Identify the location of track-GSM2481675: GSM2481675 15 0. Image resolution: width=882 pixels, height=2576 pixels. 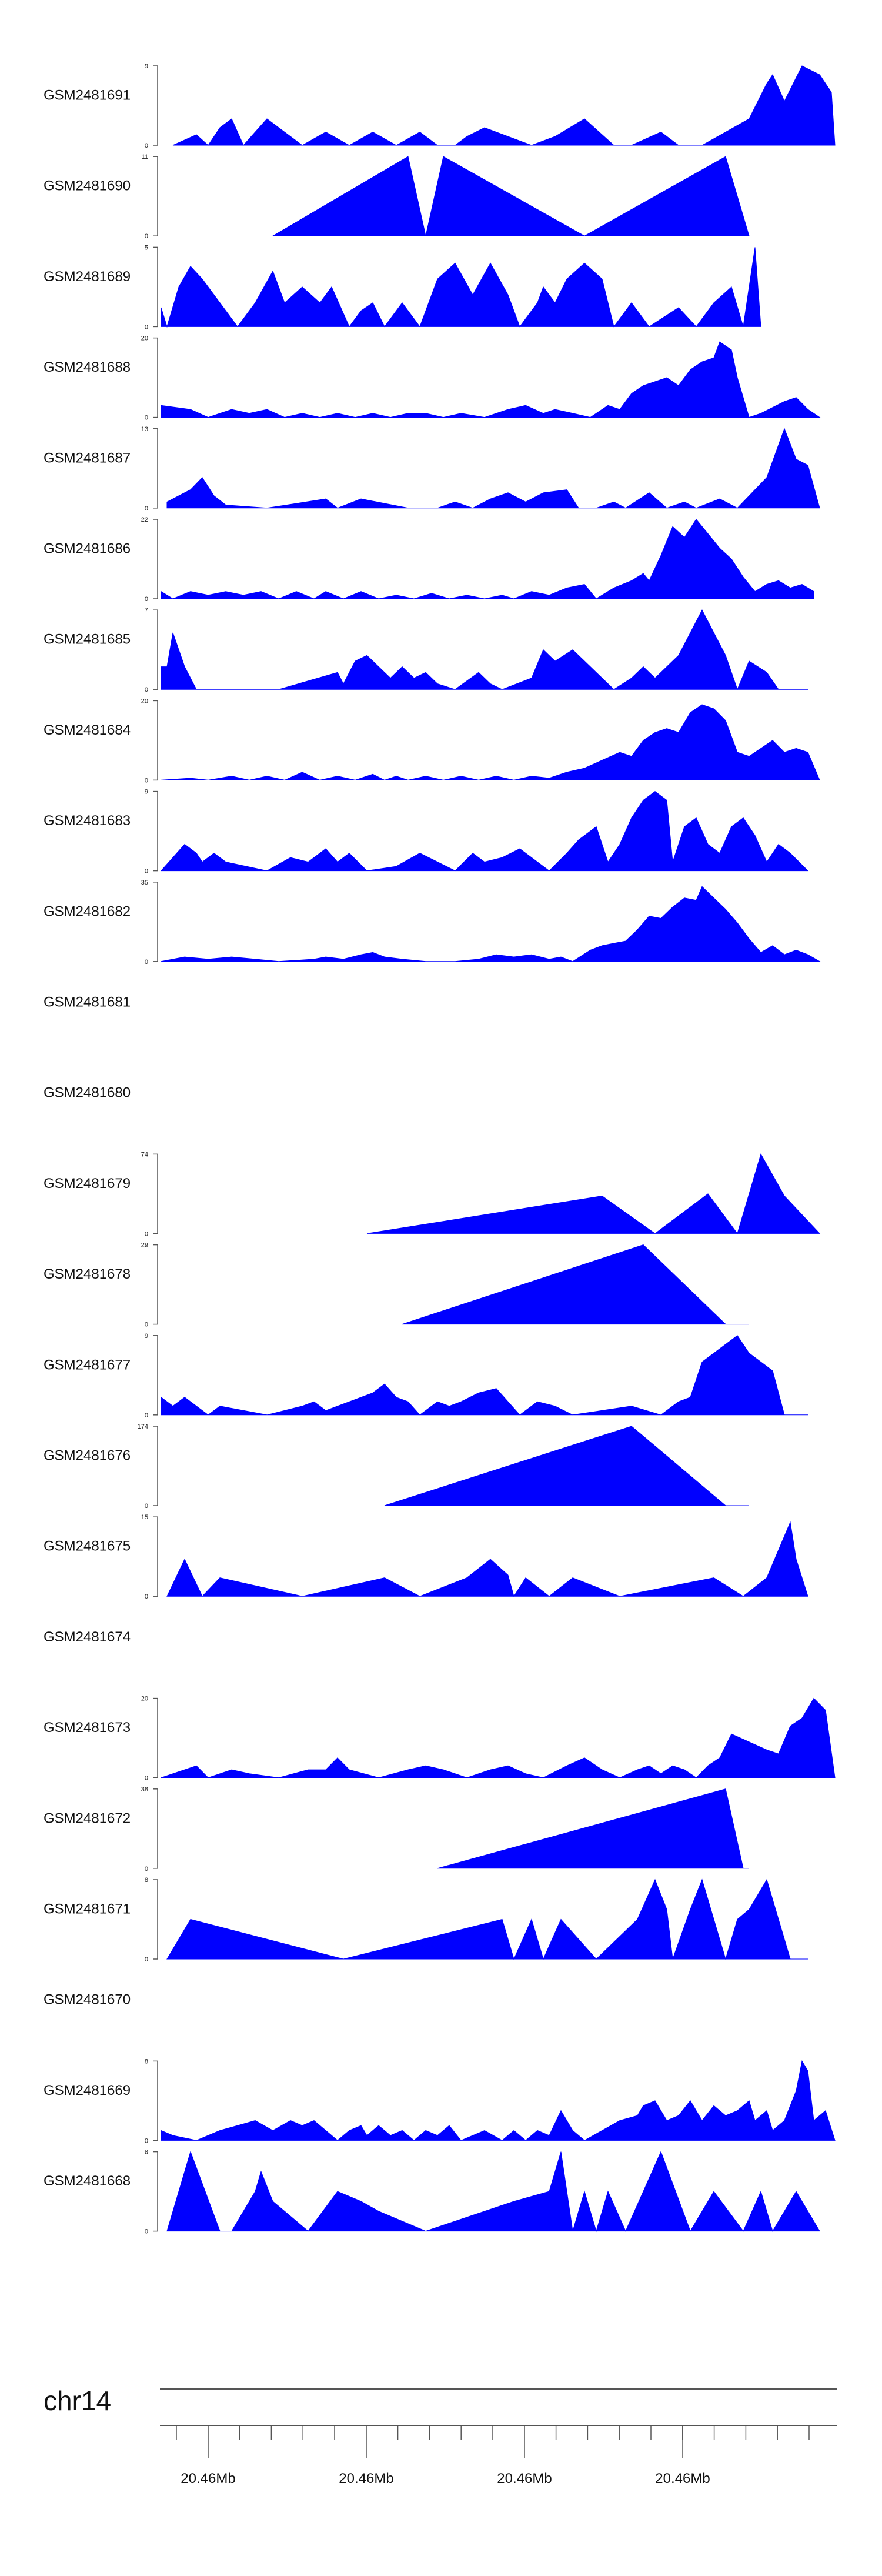
(426, 1557).